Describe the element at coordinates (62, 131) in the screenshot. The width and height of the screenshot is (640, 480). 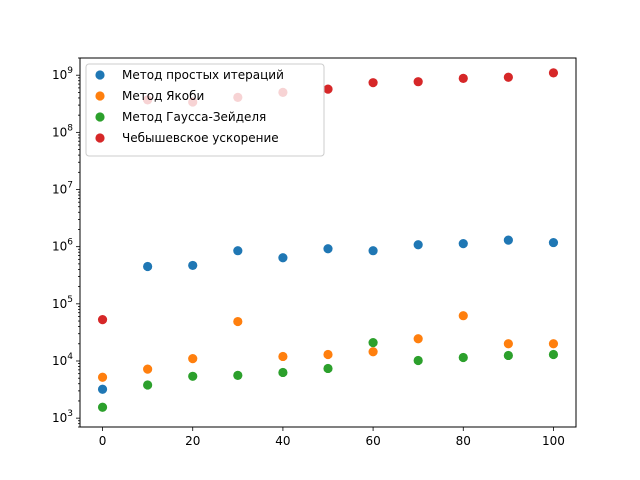
I see `y-tick-label: 10⁸` at that location.